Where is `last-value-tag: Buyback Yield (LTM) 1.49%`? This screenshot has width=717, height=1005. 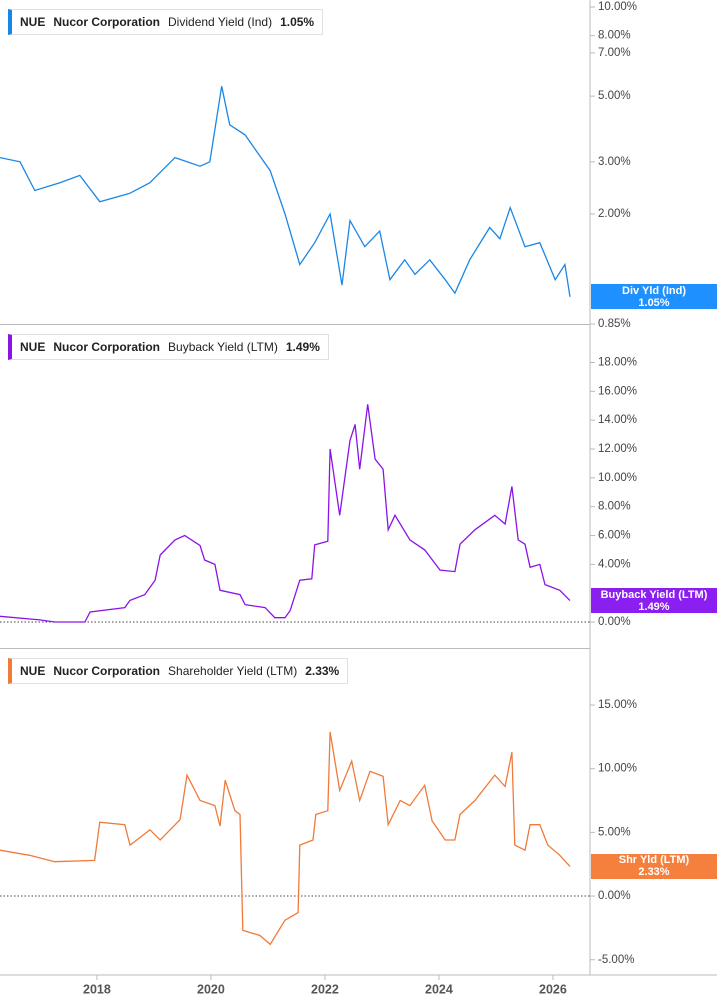
last-value-tag: Buyback Yield (LTM) 1.49% is located at coordinates (654, 601).